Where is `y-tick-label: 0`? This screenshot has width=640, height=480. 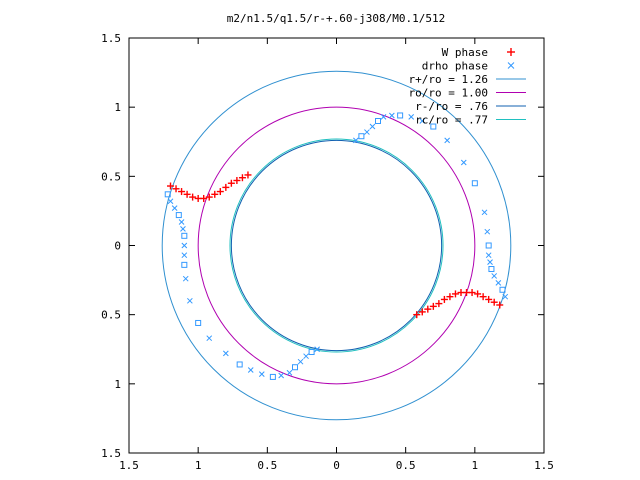 y-tick-label: 0 is located at coordinates (117, 246).